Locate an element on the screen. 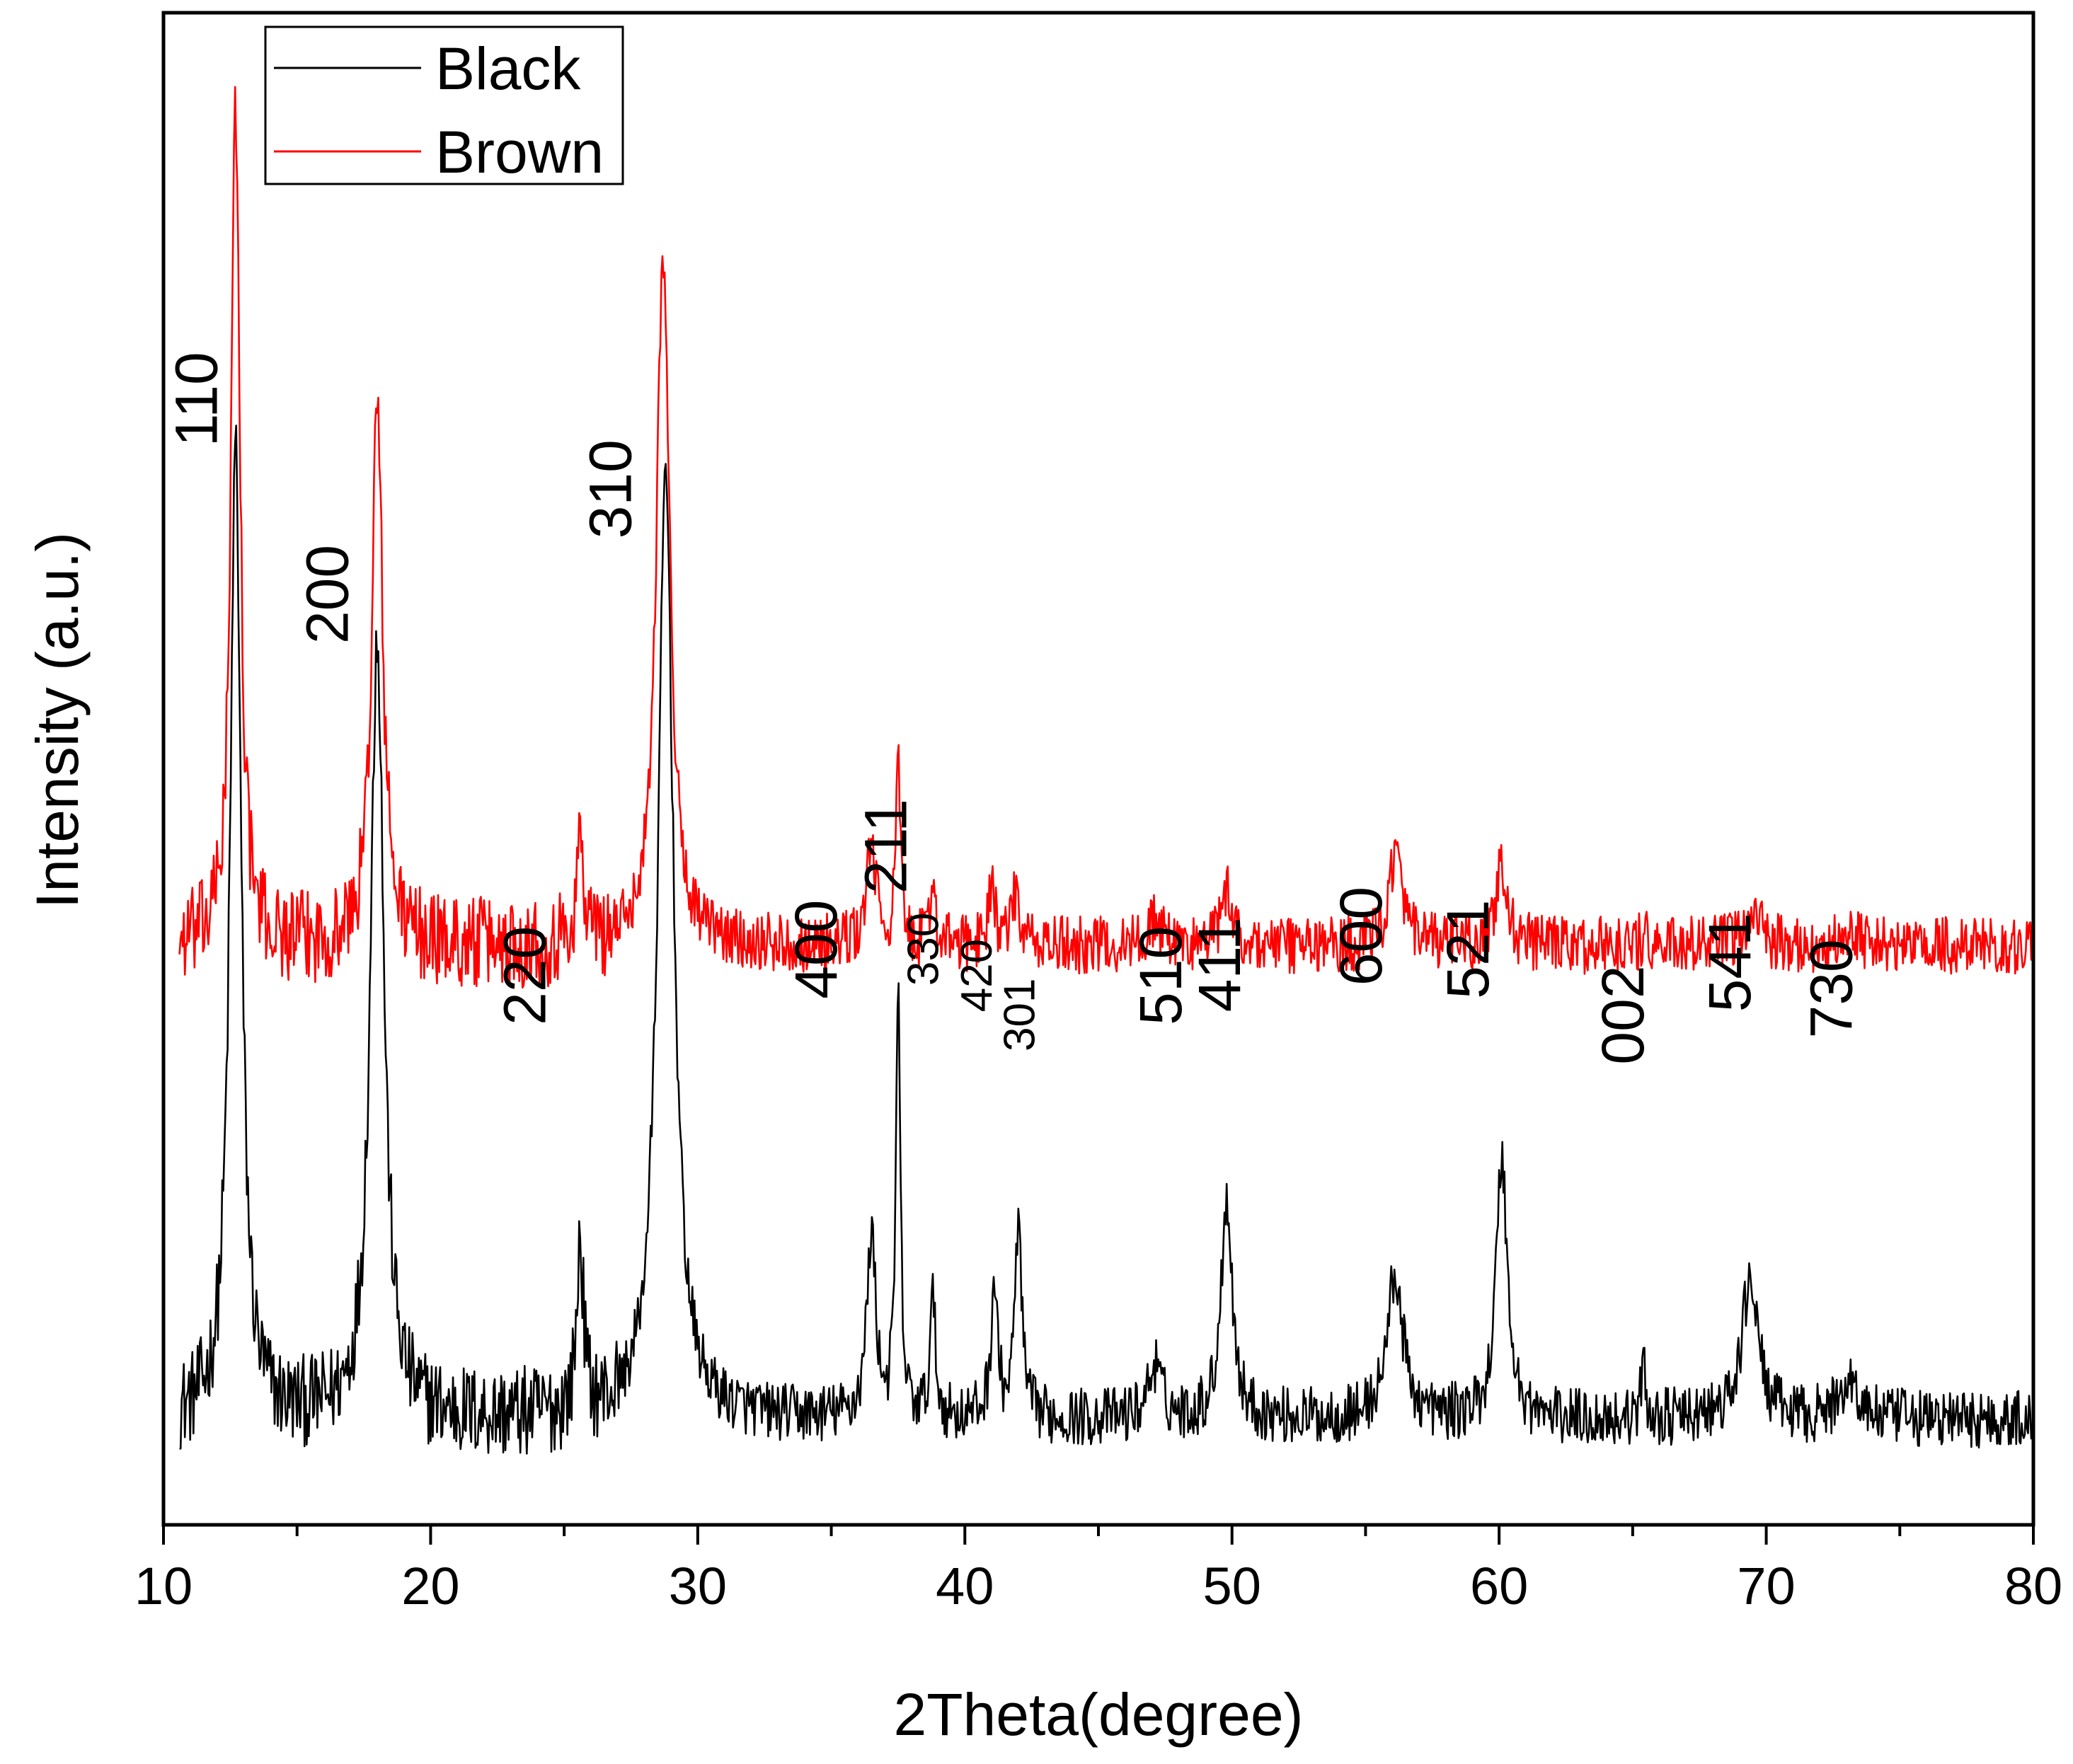 The height and width of the screenshot is (1764, 2073). peak-label-411: 411 is located at coordinates (1219, 964).